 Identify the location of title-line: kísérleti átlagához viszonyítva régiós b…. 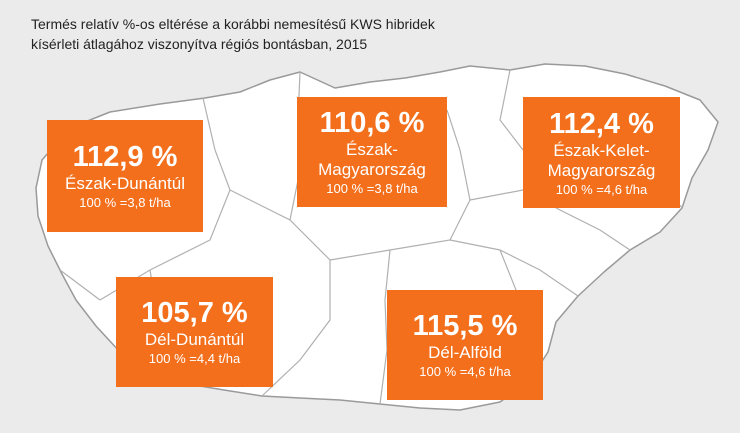
(199, 44).